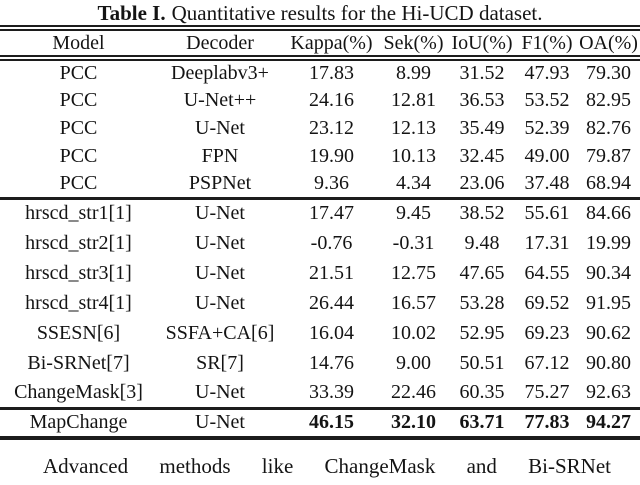 The height and width of the screenshot is (485, 640). What do you see at coordinates (331, 155) in the screenshot?
I see `value-cell: 19.90` at bounding box center [331, 155].